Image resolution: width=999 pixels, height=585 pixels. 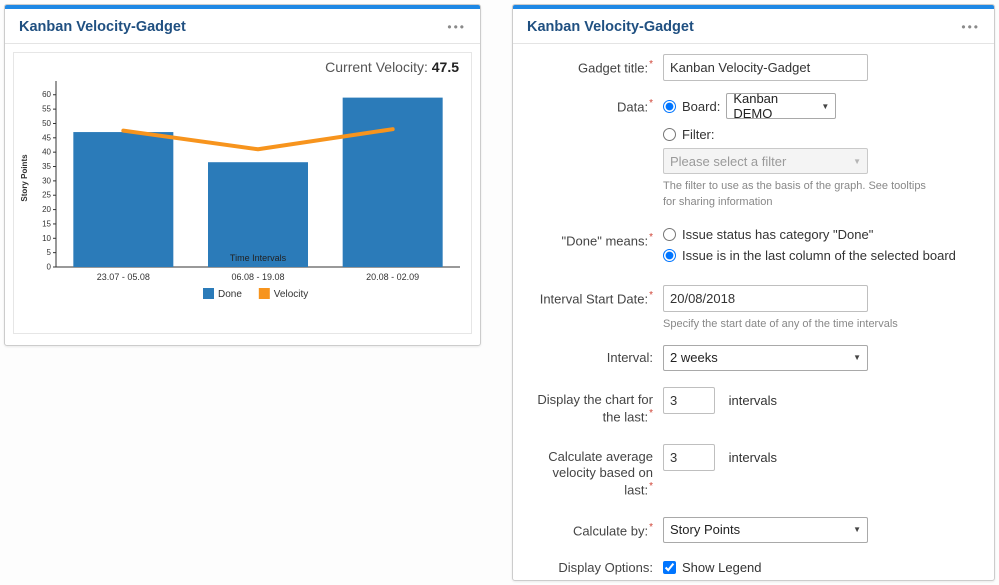 I want to click on config-menu-button: •••, so click(x=970, y=27).